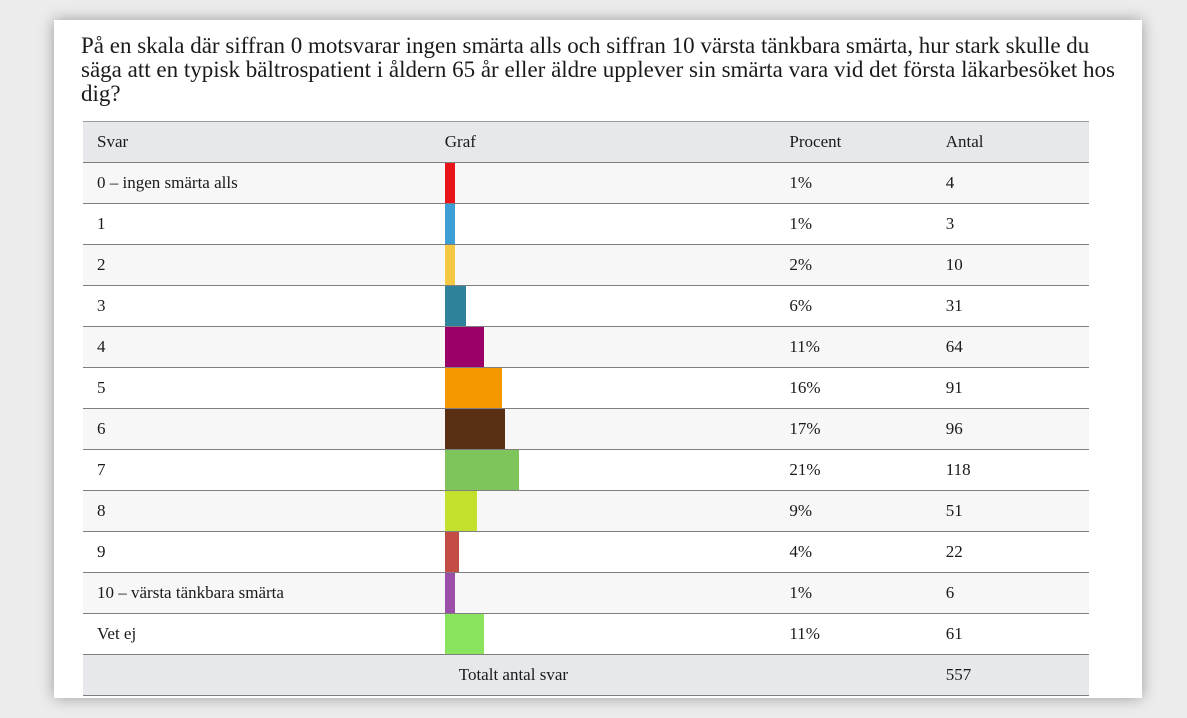 The width and height of the screenshot is (1187, 718). Describe the element at coordinates (867, 552) in the screenshot. I see `row-percent: 4%` at that location.